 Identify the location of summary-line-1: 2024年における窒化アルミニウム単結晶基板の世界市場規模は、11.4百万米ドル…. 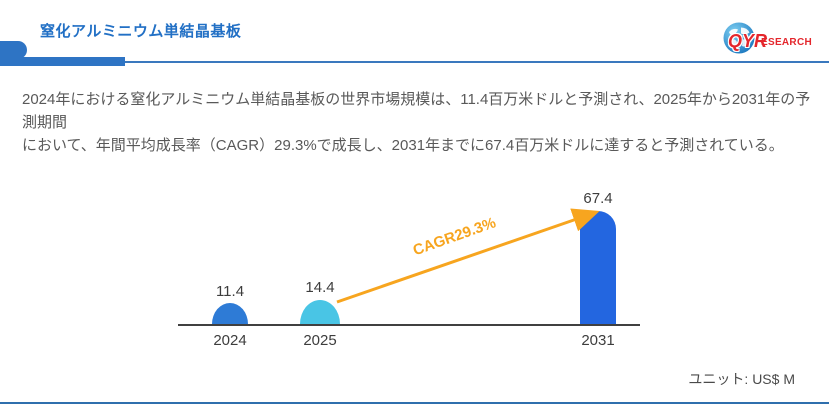
(416, 111).